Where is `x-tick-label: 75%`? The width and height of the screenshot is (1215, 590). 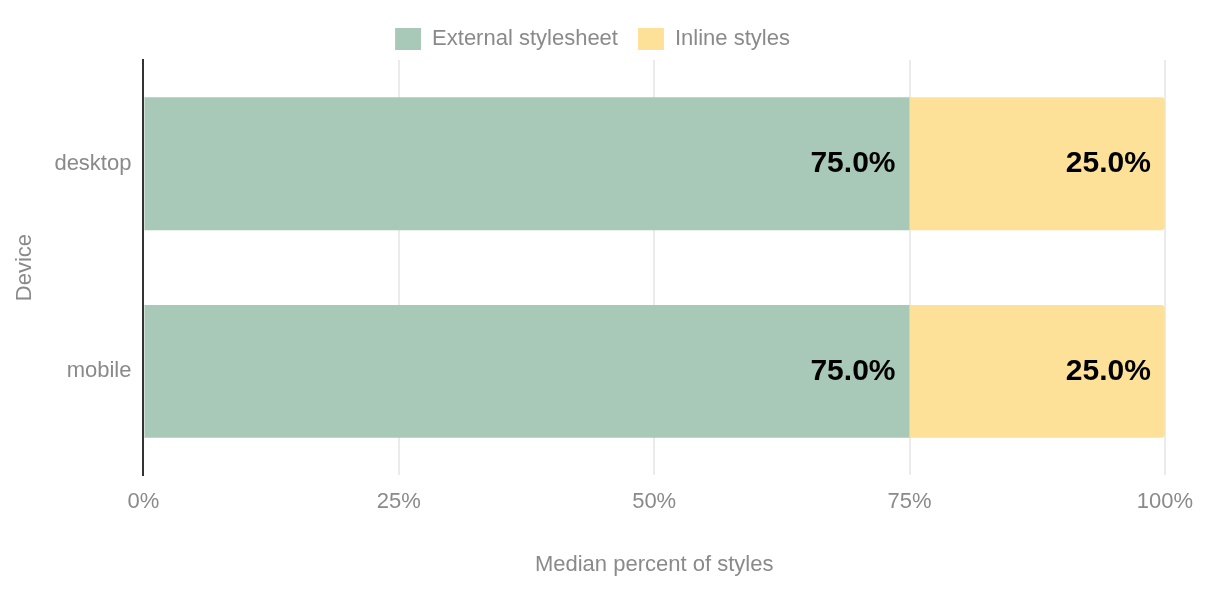 x-tick-label: 75% is located at coordinates (909, 501).